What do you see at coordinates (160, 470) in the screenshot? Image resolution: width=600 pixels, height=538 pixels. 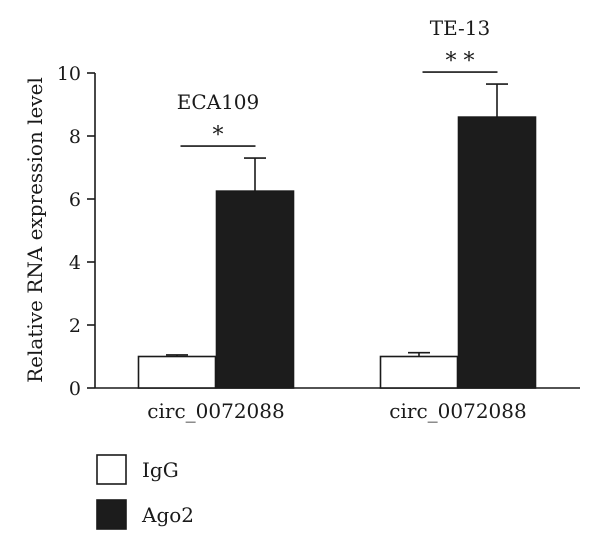 I see `legend-label-igg: IgG` at bounding box center [160, 470].